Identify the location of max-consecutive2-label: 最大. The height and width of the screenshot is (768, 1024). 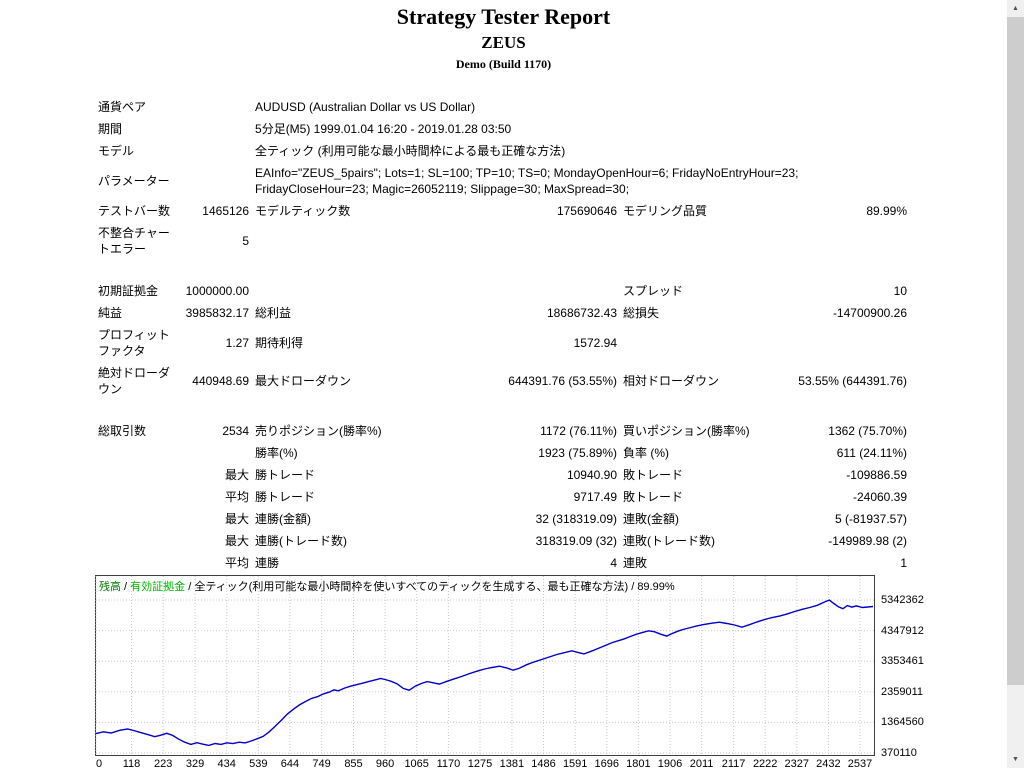
(237, 541).